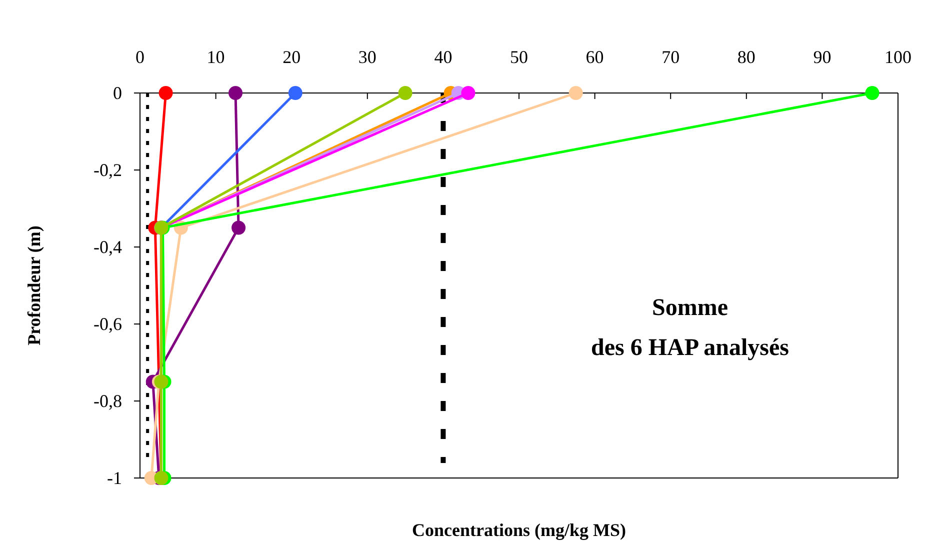  What do you see at coordinates (671, 57) in the screenshot?
I see `x-tick-label: 70` at bounding box center [671, 57].